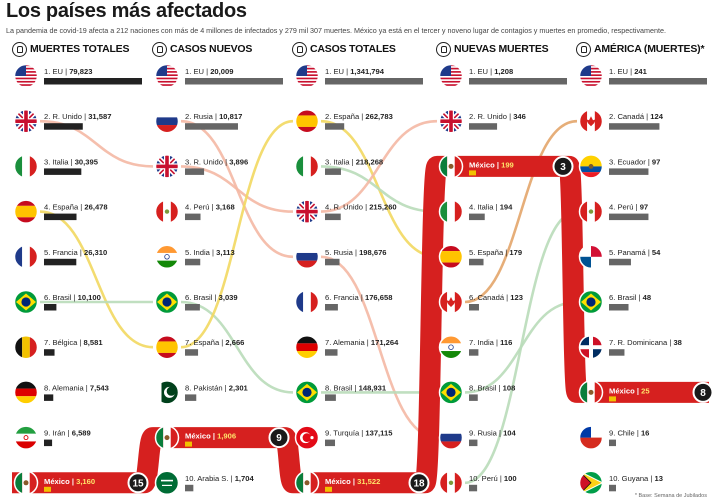 This screenshot has width=713, height=499. I want to click on row-label: 7. Alemania | 171,264, so click(362, 342).